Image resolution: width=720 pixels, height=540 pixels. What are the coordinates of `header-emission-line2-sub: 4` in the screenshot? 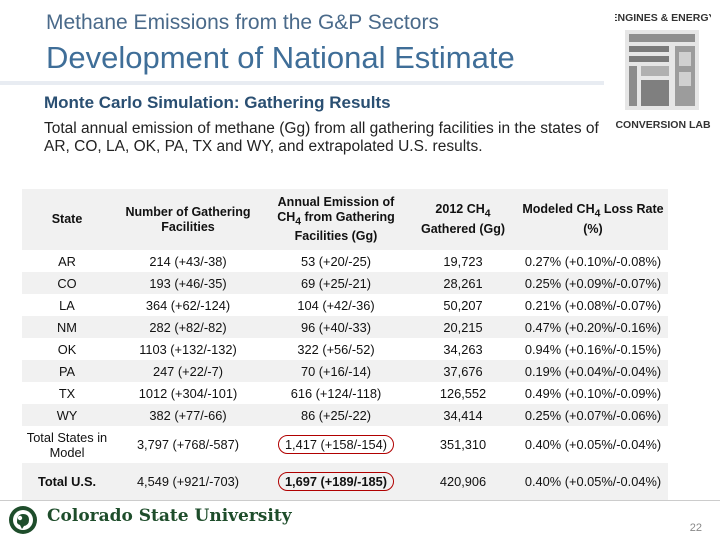 It's located at (298, 222).